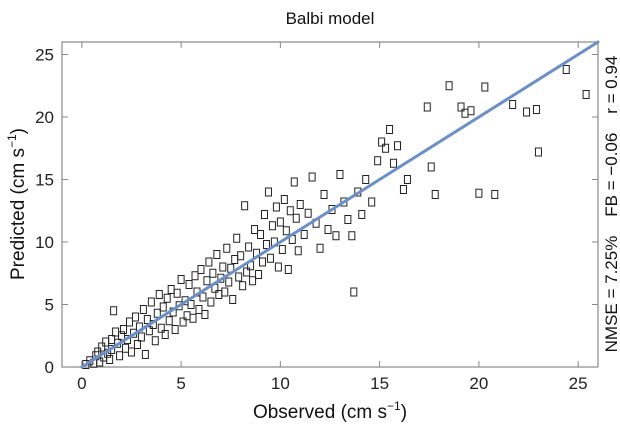 Image resolution: width=620 pixels, height=428 pixels. What do you see at coordinates (49, 305) in the screenshot?
I see `y-tick-label: 5` at bounding box center [49, 305].